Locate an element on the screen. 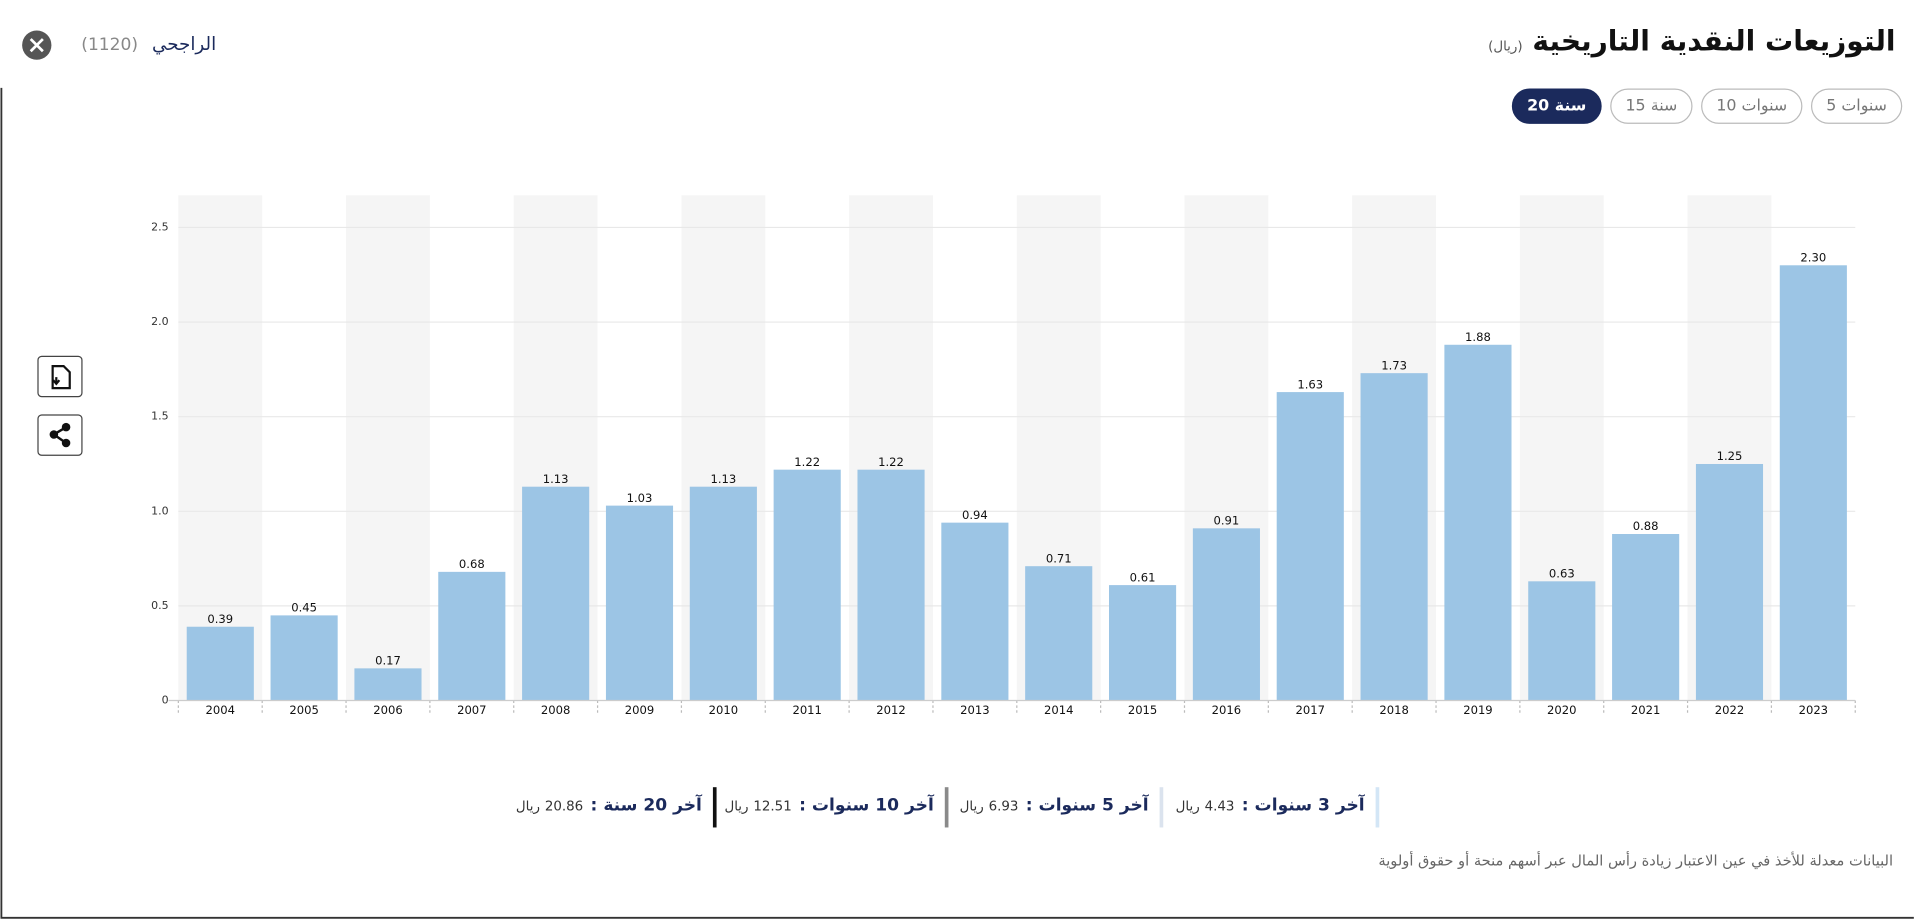 Image resolution: width=1914 pixels, height=919 pixels. x-tick-label: 2010 is located at coordinates (723, 710).